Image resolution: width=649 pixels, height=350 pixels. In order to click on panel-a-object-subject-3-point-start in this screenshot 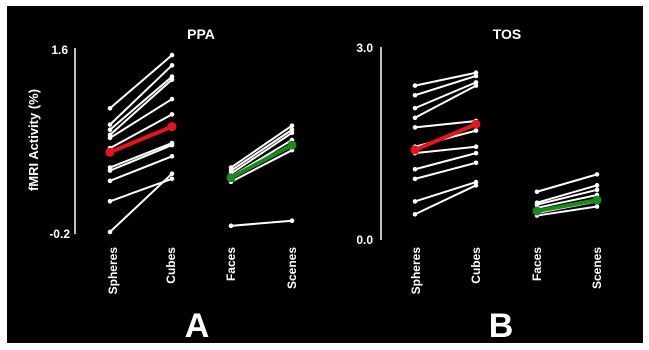, I will do `click(110, 130)`.